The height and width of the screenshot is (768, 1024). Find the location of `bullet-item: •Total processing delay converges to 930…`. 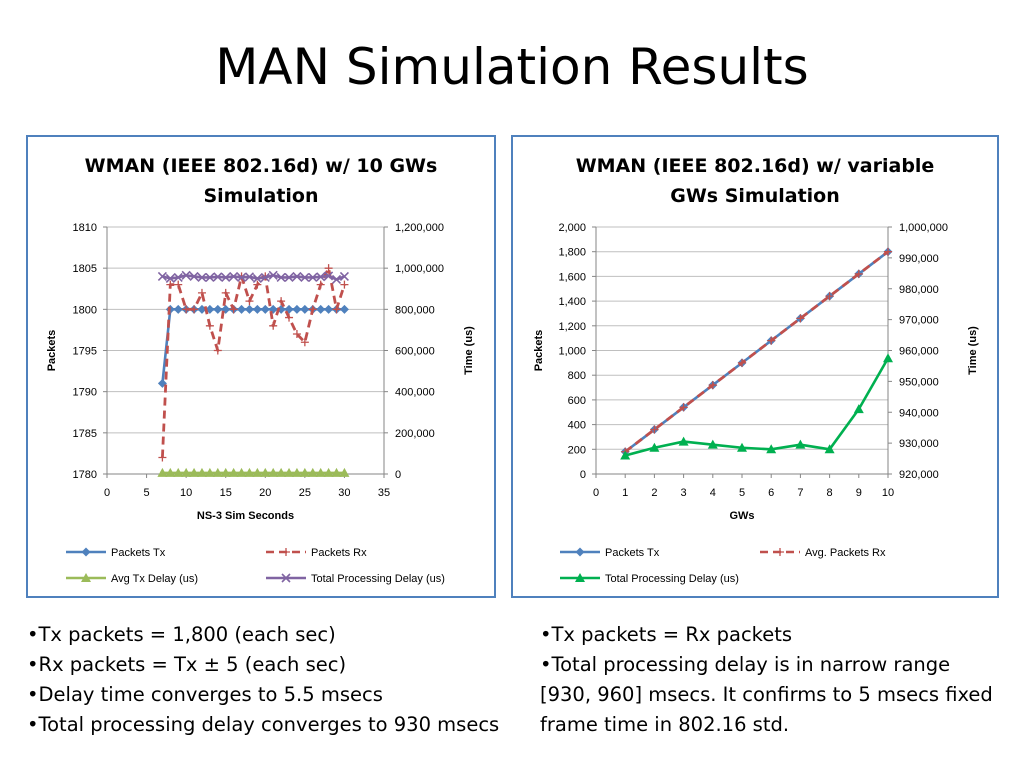

bullet-item: •Total processing delay converges to 930… is located at coordinates (263, 724).